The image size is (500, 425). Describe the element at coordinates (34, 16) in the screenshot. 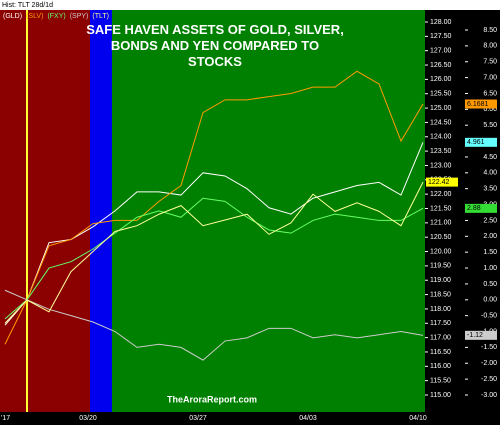

I see `legend-entry: (SLV)` at that location.